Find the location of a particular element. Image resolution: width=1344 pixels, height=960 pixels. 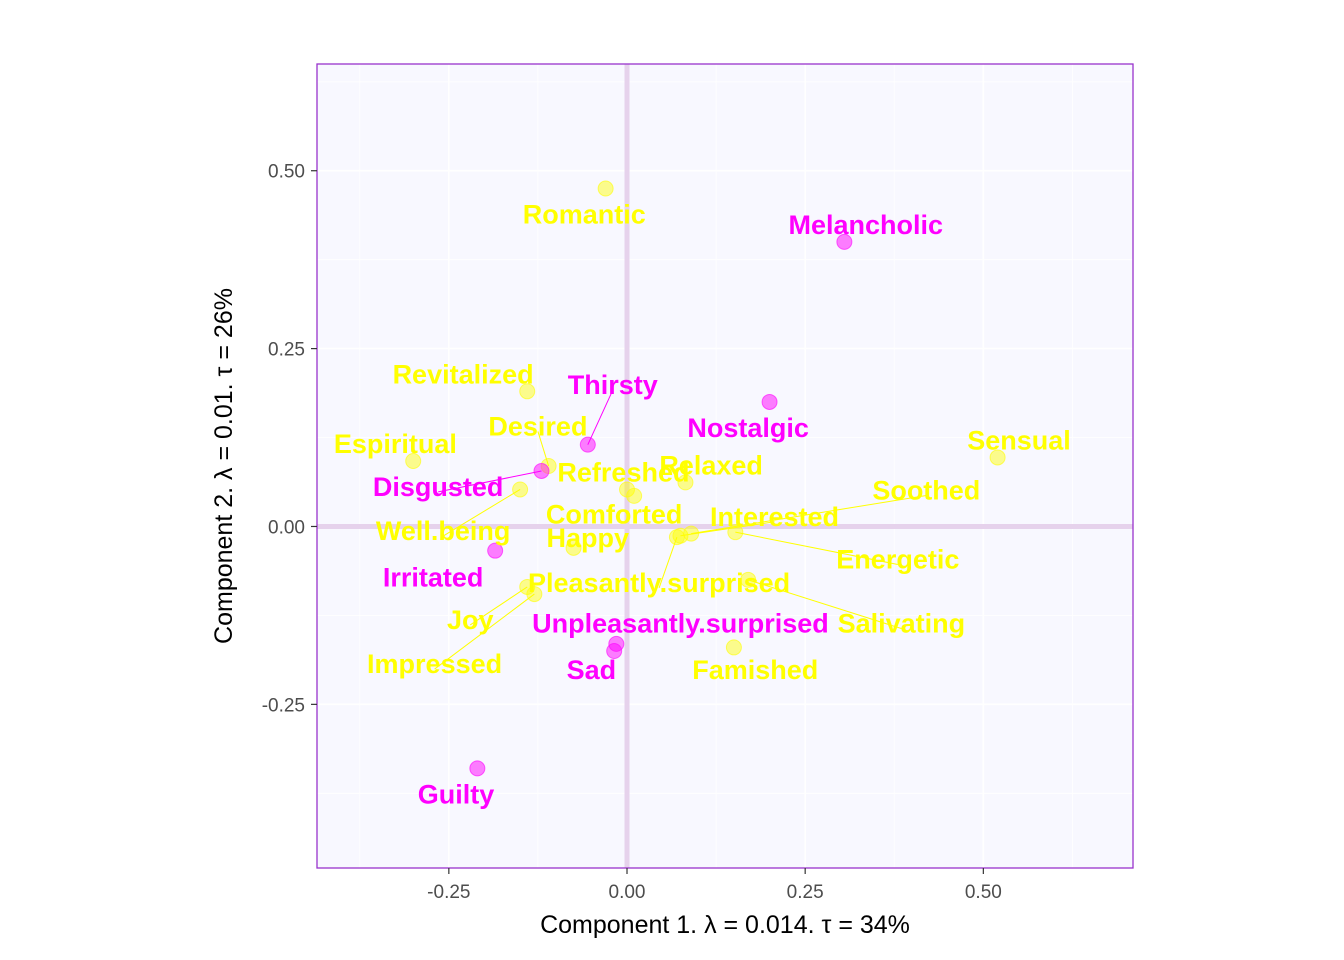

point-label: Sensual is located at coordinates (1019, 441).